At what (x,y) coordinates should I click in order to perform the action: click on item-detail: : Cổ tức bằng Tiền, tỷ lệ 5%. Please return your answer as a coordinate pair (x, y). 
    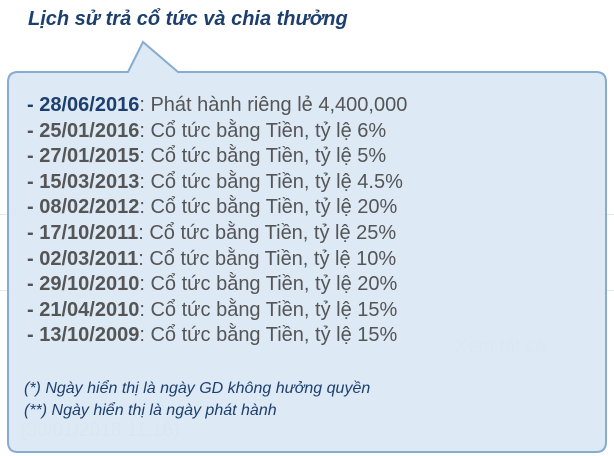
    Looking at the image, I should click on (263, 156).